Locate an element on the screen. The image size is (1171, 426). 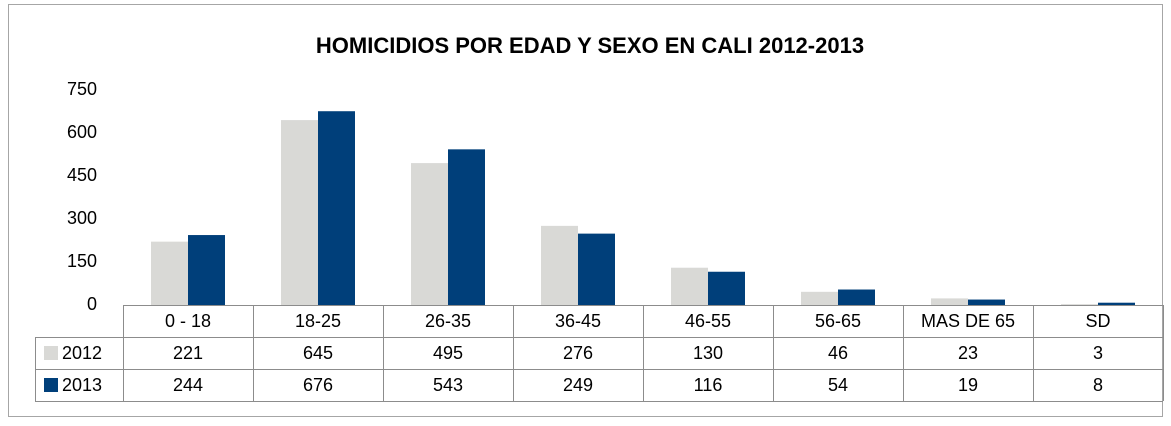
table-value: 3 is located at coordinates (1098, 353).